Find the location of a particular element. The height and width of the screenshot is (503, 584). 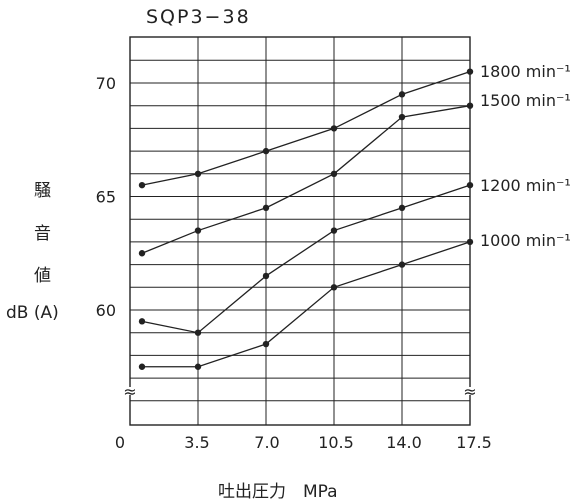

x-tick-label: 17.5 is located at coordinates (474, 442).